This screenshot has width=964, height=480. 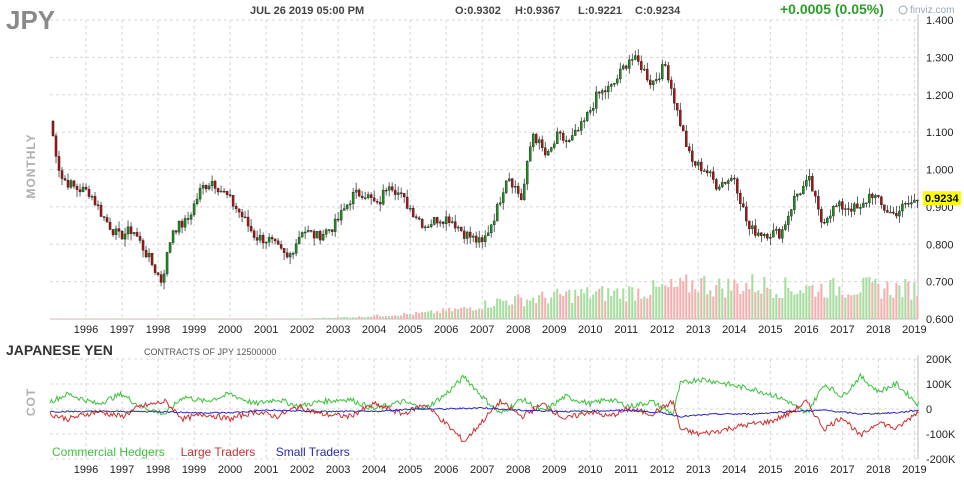 What do you see at coordinates (590, 470) in the screenshot?
I see `cot-year-tick-label: 2010` at bounding box center [590, 470].